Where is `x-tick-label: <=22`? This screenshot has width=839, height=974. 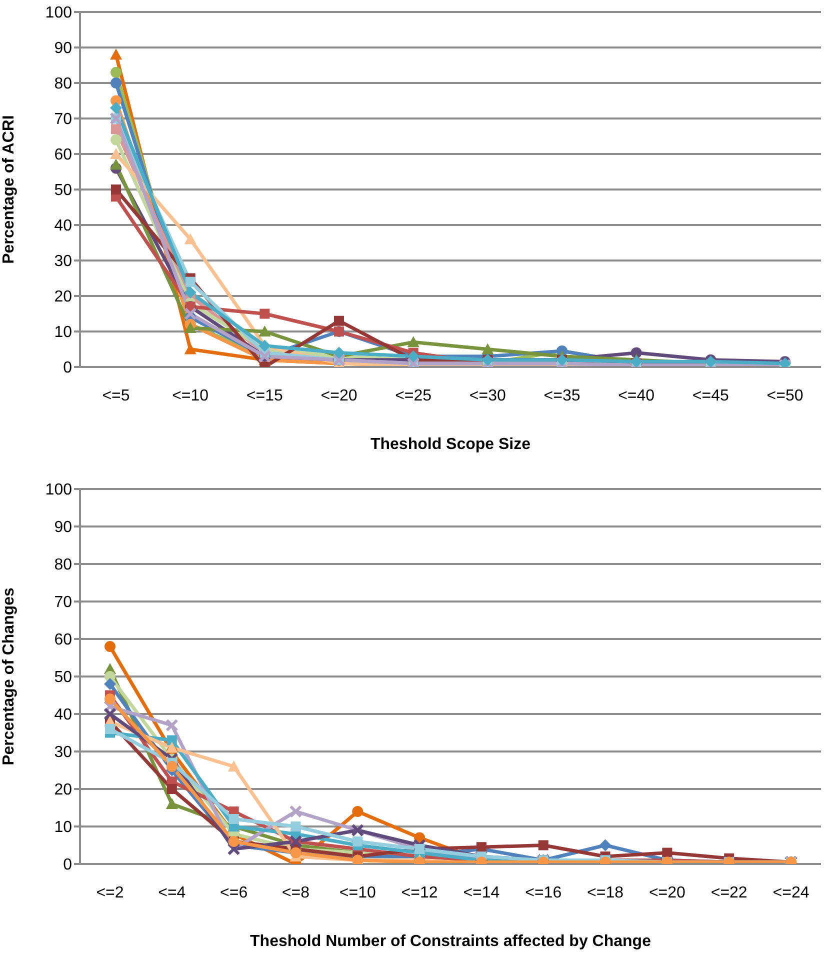 x-tick-label: <=22 is located at coordinates (729, 893).